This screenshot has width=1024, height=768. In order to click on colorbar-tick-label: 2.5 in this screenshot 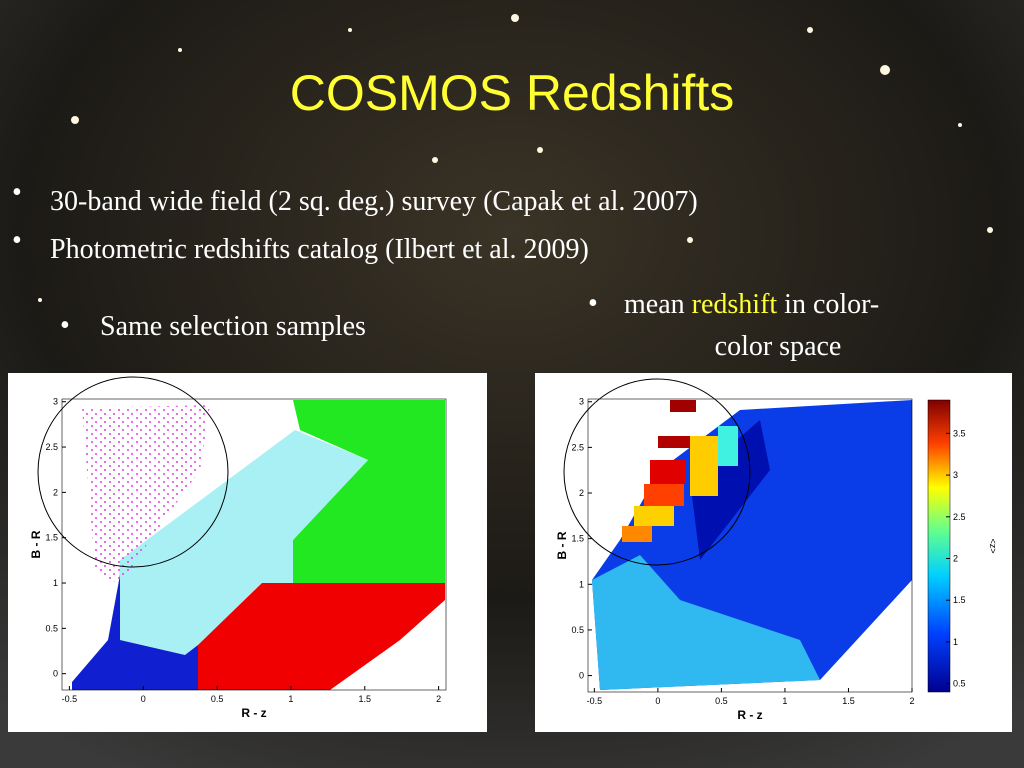, I will do `click(959, 517)`.